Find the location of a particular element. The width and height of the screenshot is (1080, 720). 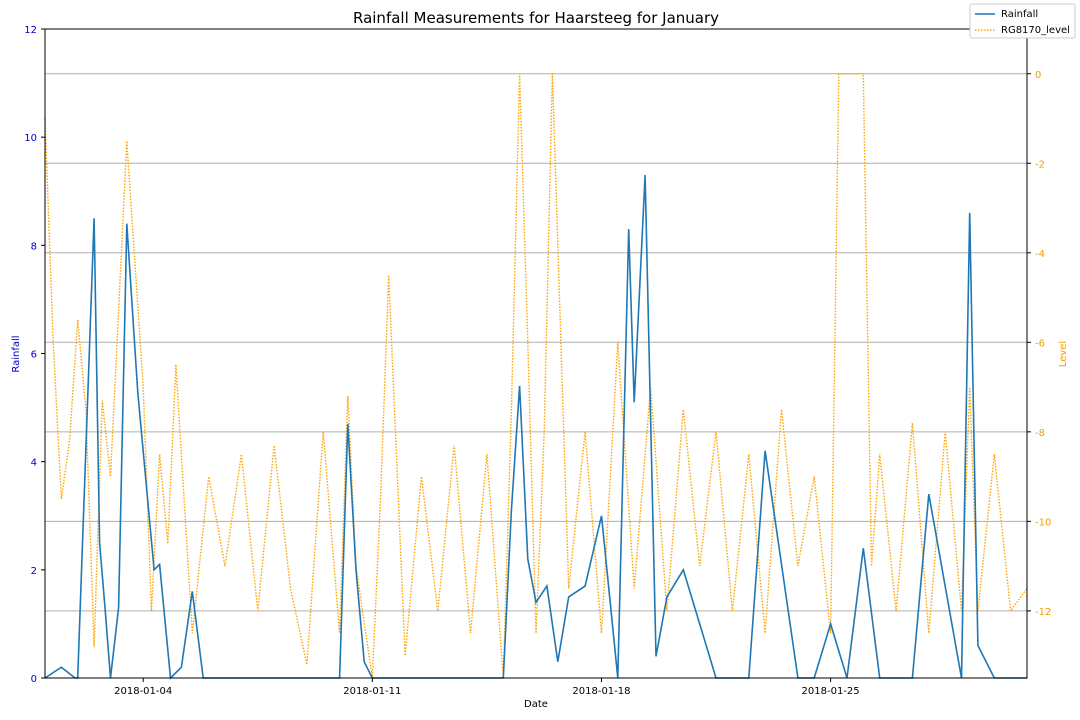

y-left-tick-label: 0 is located at coordinates (34, 679).